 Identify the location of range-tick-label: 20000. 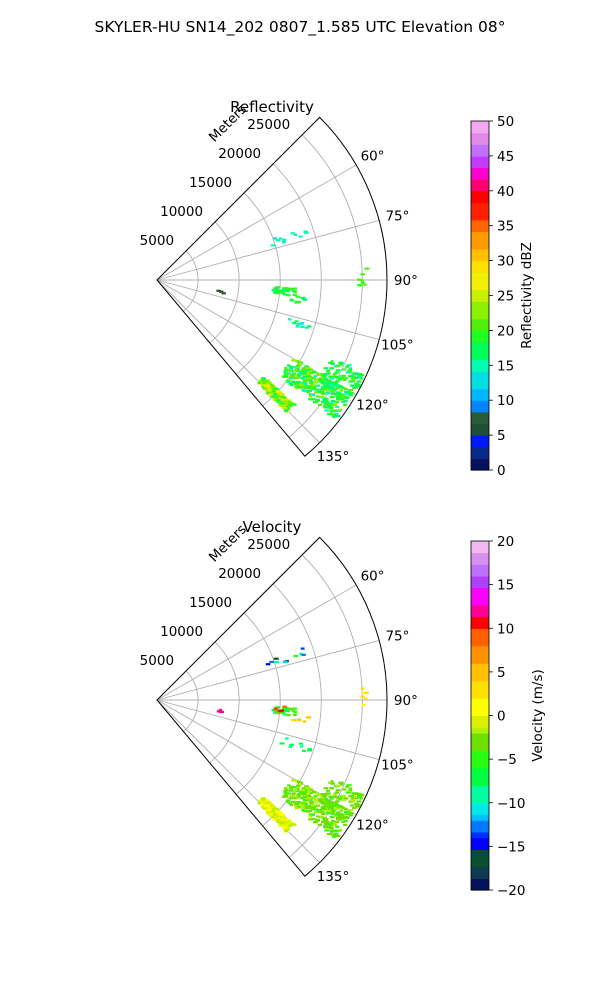
(239, 574).